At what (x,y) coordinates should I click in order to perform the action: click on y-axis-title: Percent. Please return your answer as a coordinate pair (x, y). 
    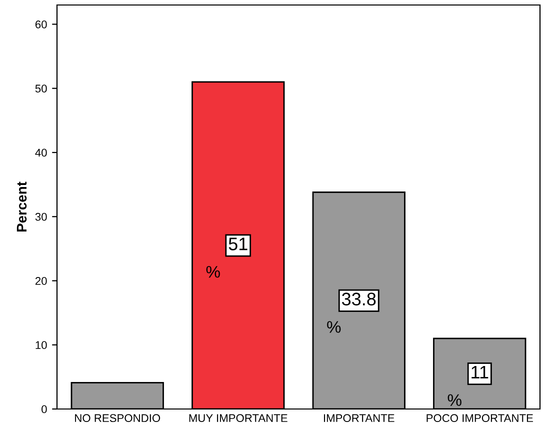
    Looking at the image, I should click on (21, 207).